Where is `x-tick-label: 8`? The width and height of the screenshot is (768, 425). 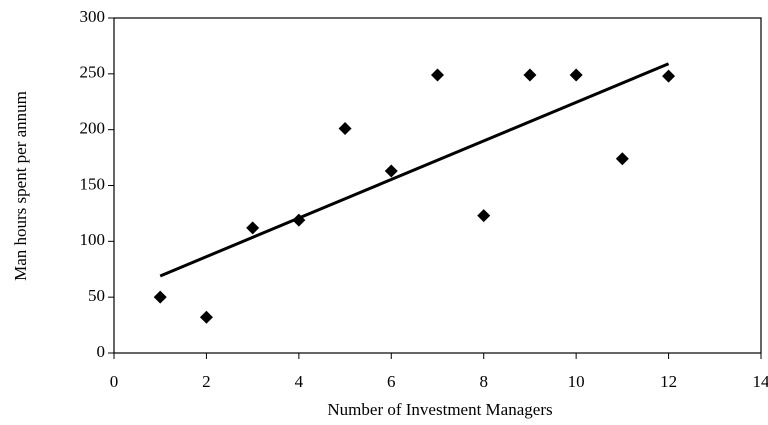 x-tick-label: 8 is located at coordinates (483, 381).